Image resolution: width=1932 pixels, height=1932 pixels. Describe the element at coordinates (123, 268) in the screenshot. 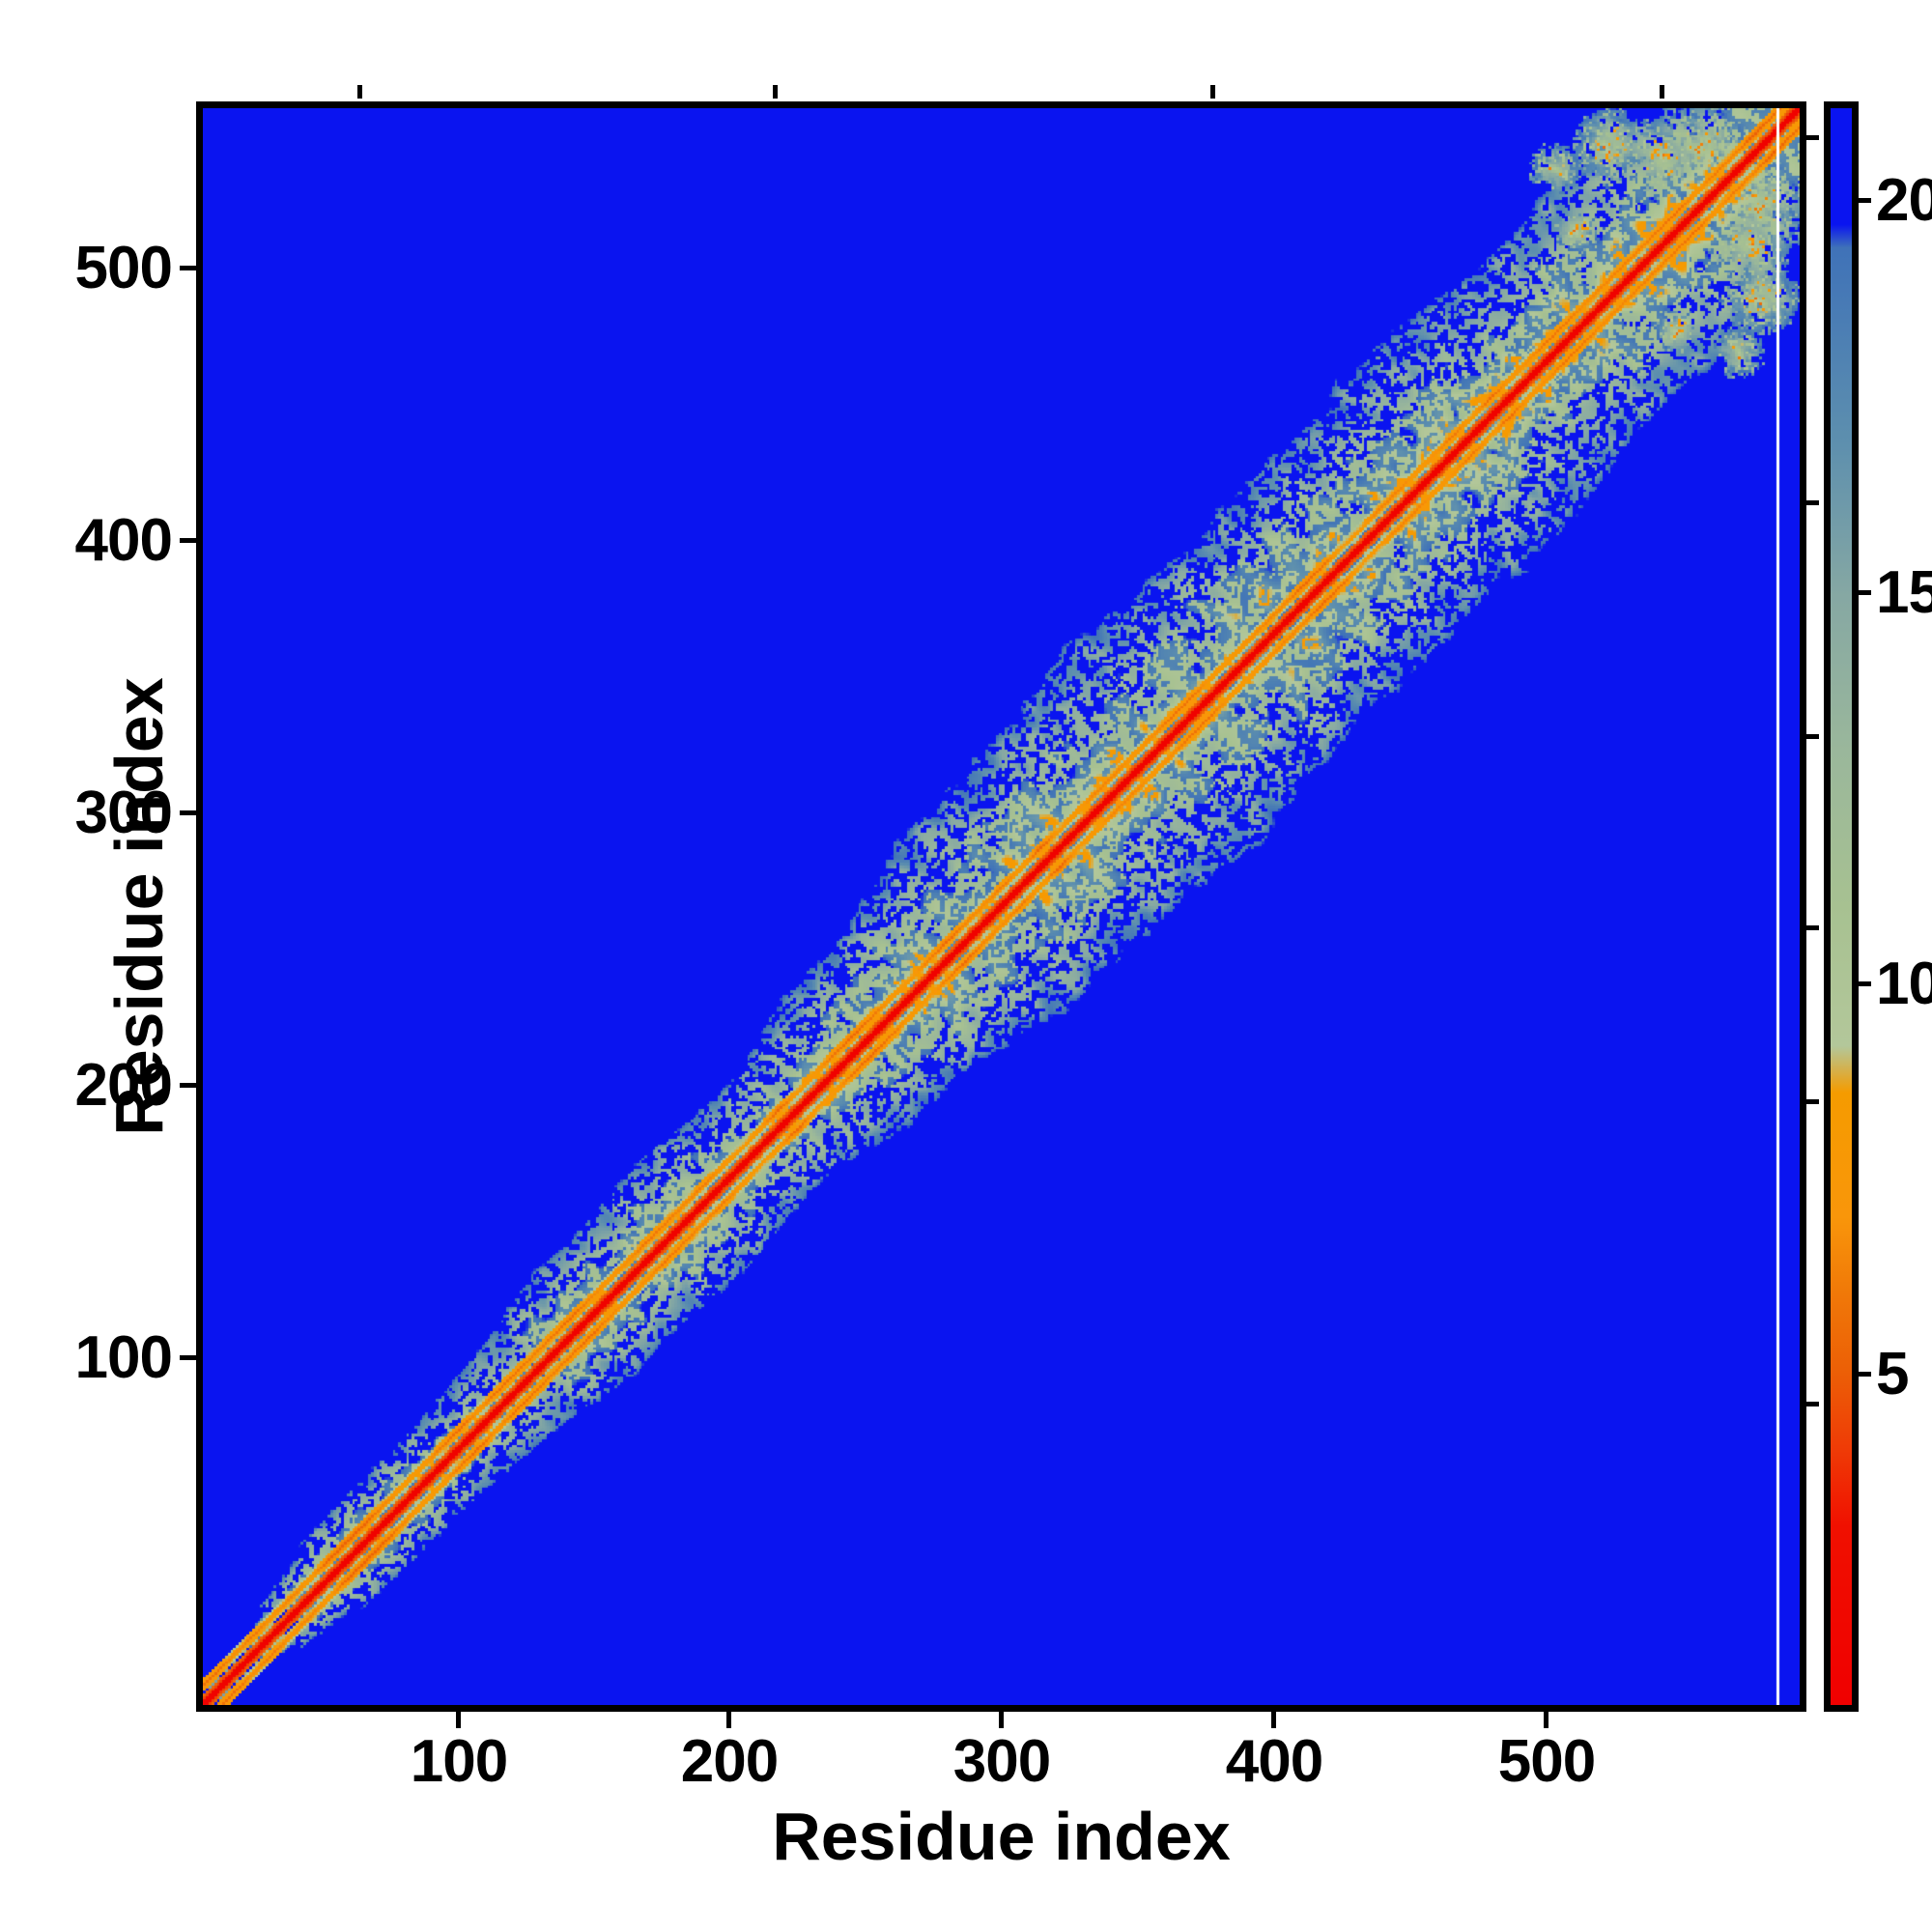

I see `y-ticklabel-500: 500` at that location.